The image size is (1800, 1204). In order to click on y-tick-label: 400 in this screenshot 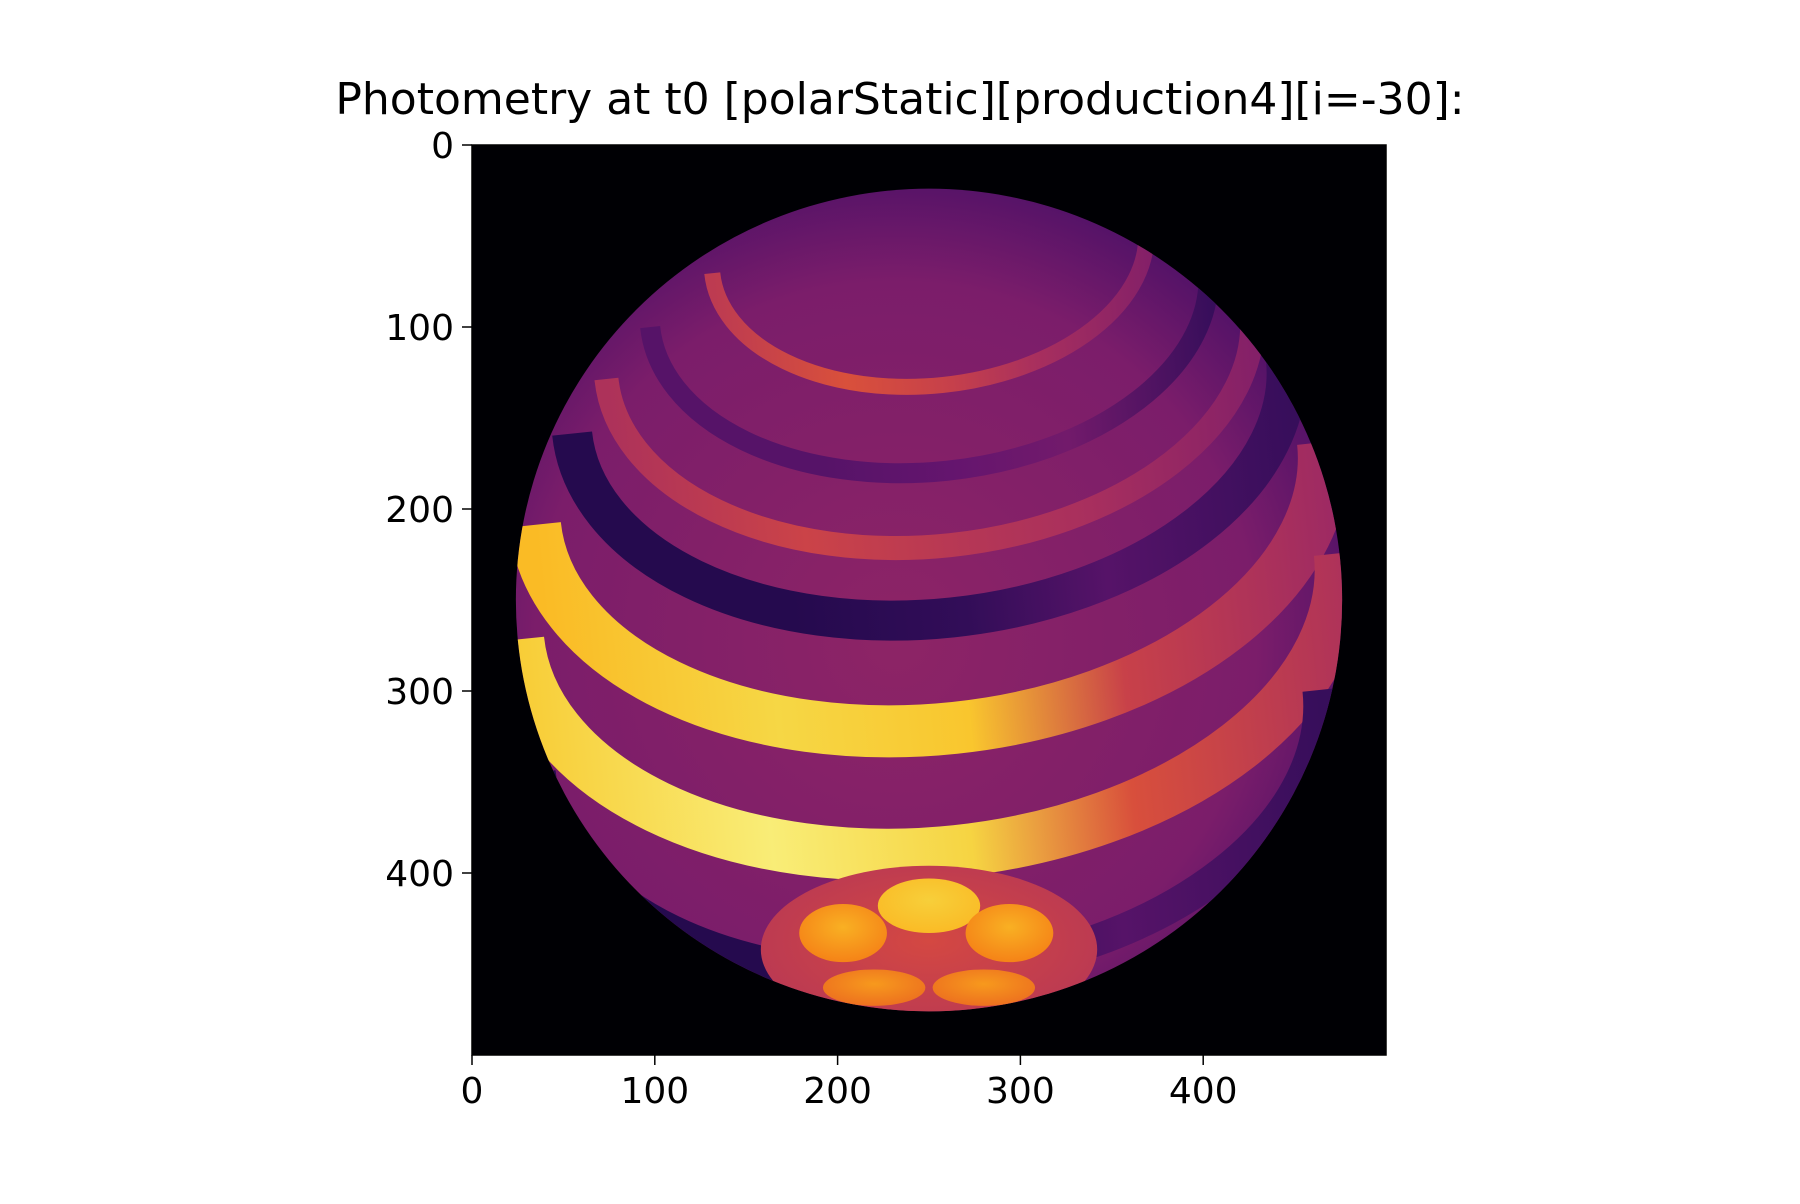, I will do `click(419, 874)`.